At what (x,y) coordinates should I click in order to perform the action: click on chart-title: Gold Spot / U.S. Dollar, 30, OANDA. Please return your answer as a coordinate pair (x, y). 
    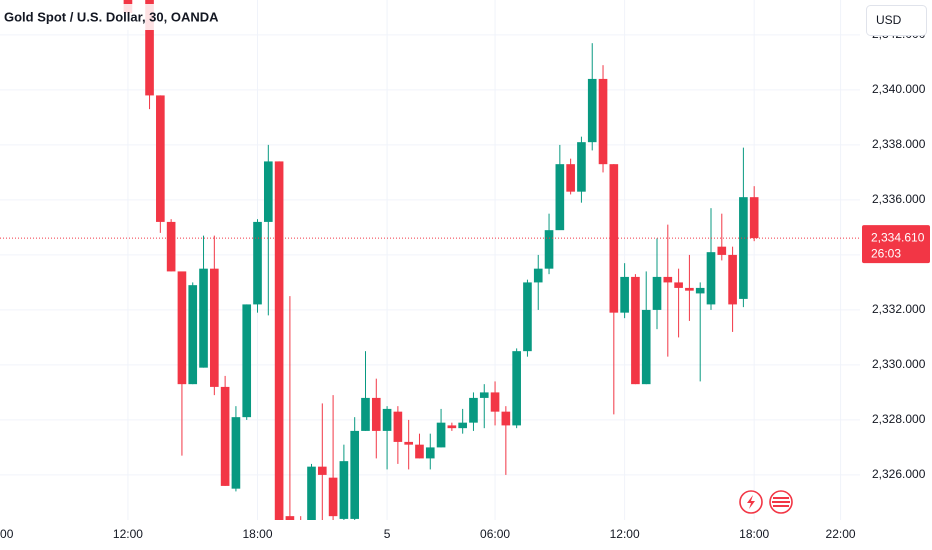
    Looking at the image, I should click on (111, 16).